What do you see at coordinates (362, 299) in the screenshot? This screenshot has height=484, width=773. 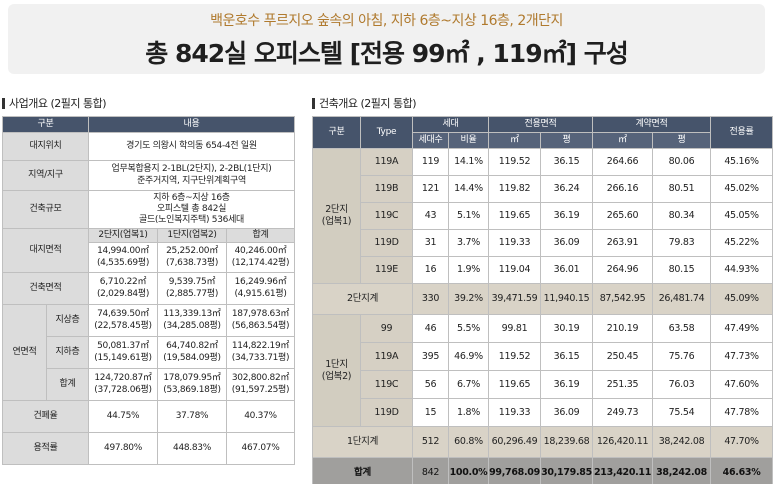 I see `complex2-total-label: 2단지계` at bounding box center [362, 299].